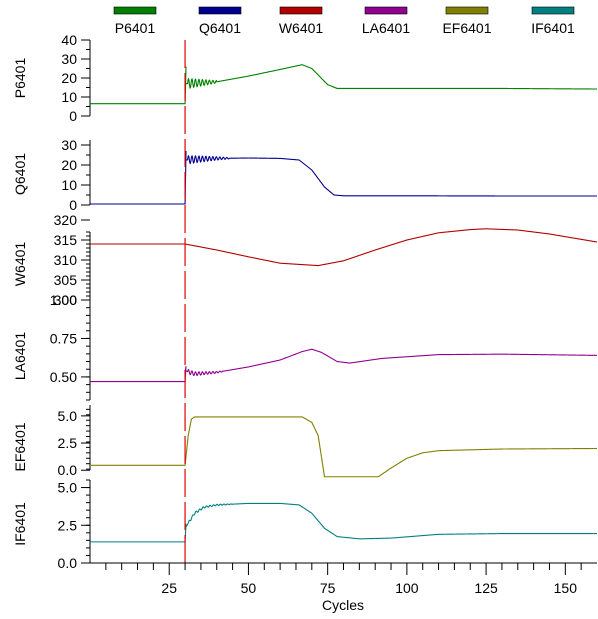 The image size is (598, 619). Describe the element at coordinates (328, 588) in the screenshot. I see `x-tick-label: 75` at that location.